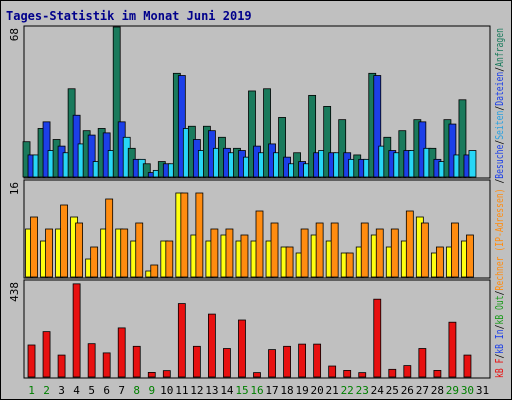 This screenshot has height=400, width=512. Describe the element at coordinates (499, 162) in the screenshot. I see `side-legend-segment-9: Besuche` at that location.